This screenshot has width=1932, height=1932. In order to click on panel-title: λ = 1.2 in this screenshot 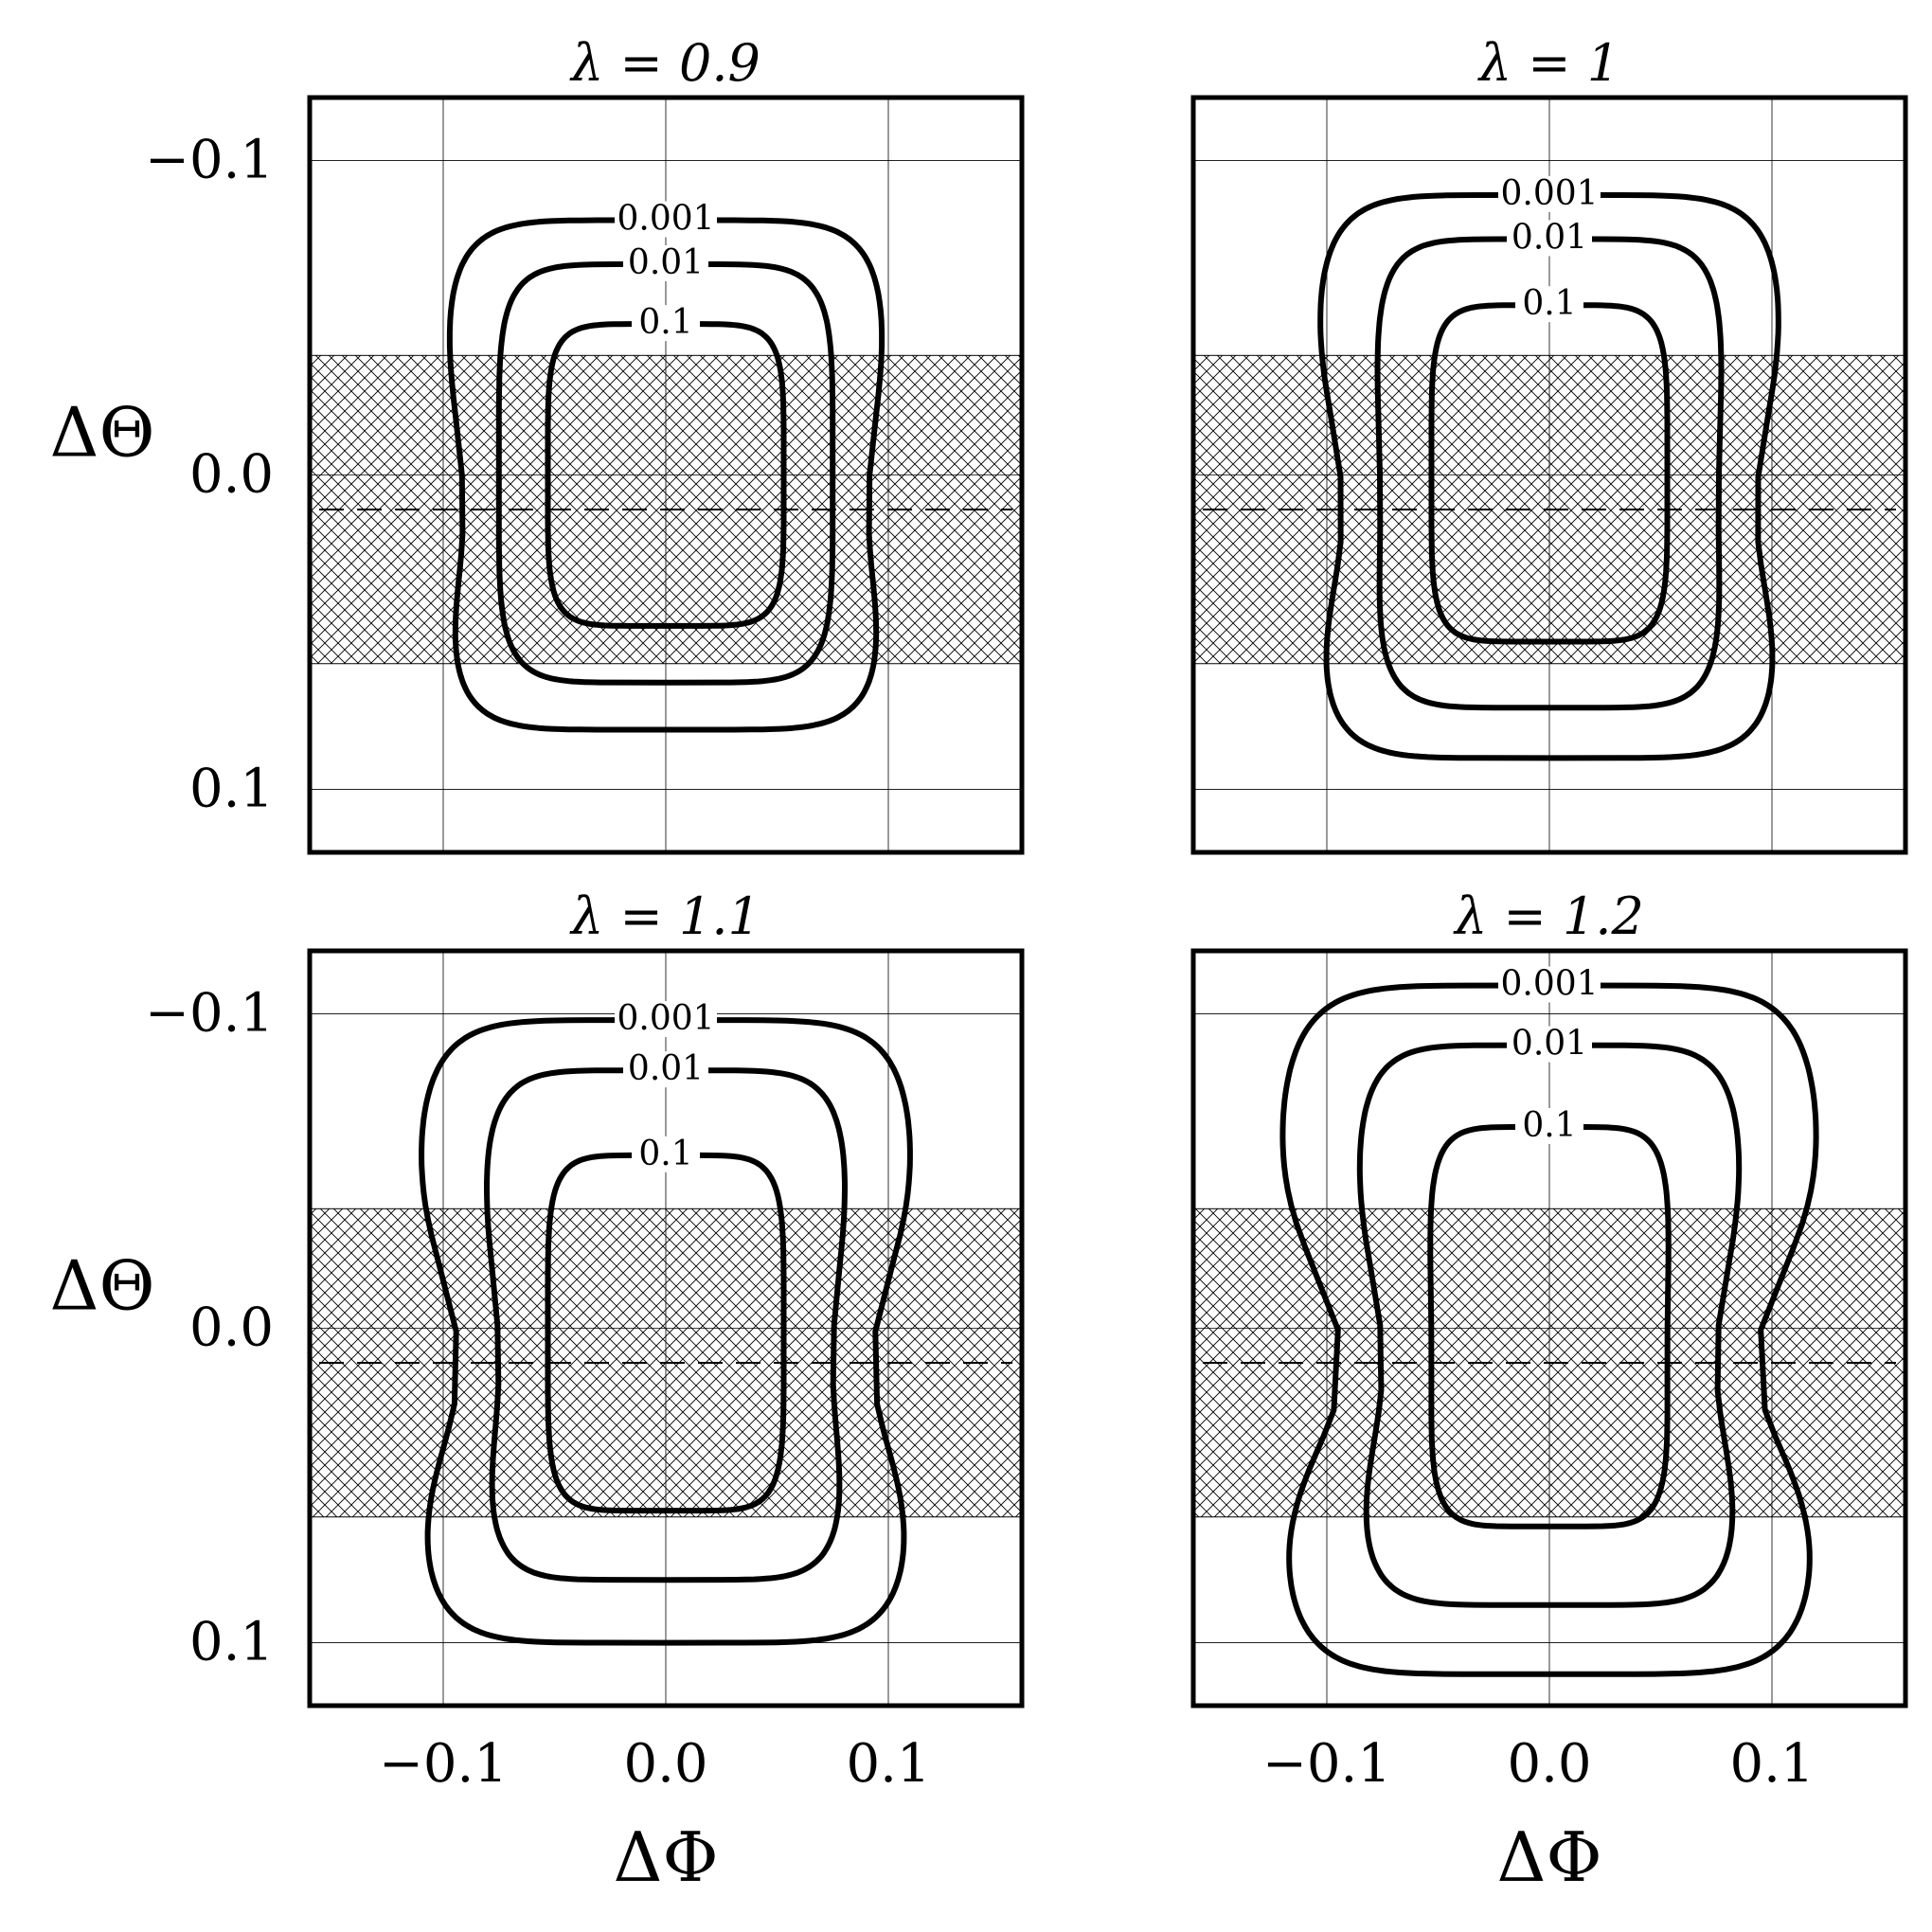, I will do `click(1548, 916)`.